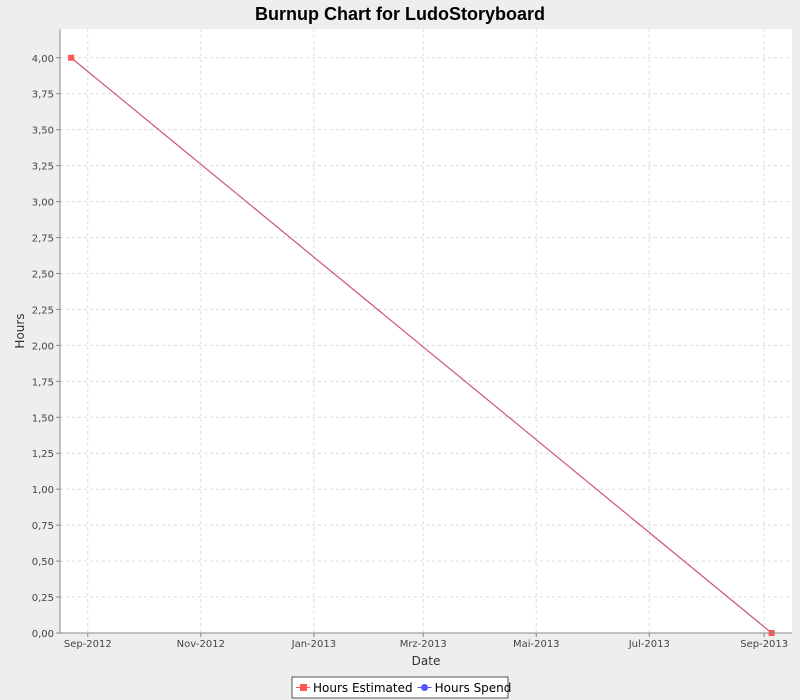 Image resolution: width=800 pixels, height=700 pixels. What do you see at coordinates (201, 644) in the screenshot?
I see `x-tick-label: Nov-2012` at bounding box center [201, 644].